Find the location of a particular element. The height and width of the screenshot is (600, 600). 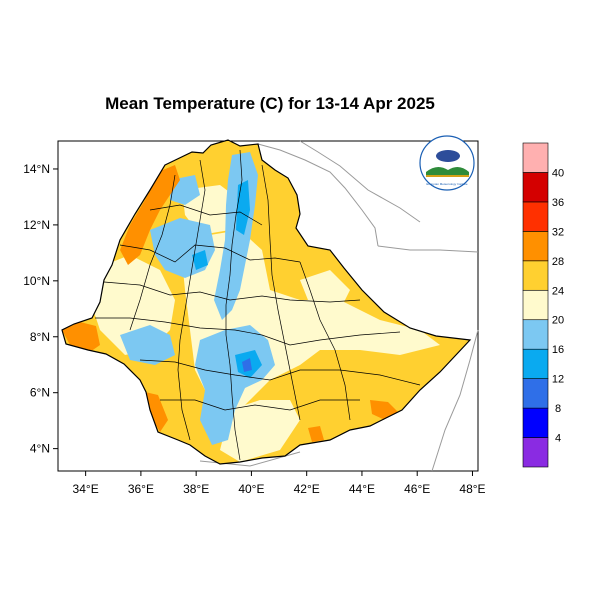

zone-orange-northwest is located at coordinates (150, 215).